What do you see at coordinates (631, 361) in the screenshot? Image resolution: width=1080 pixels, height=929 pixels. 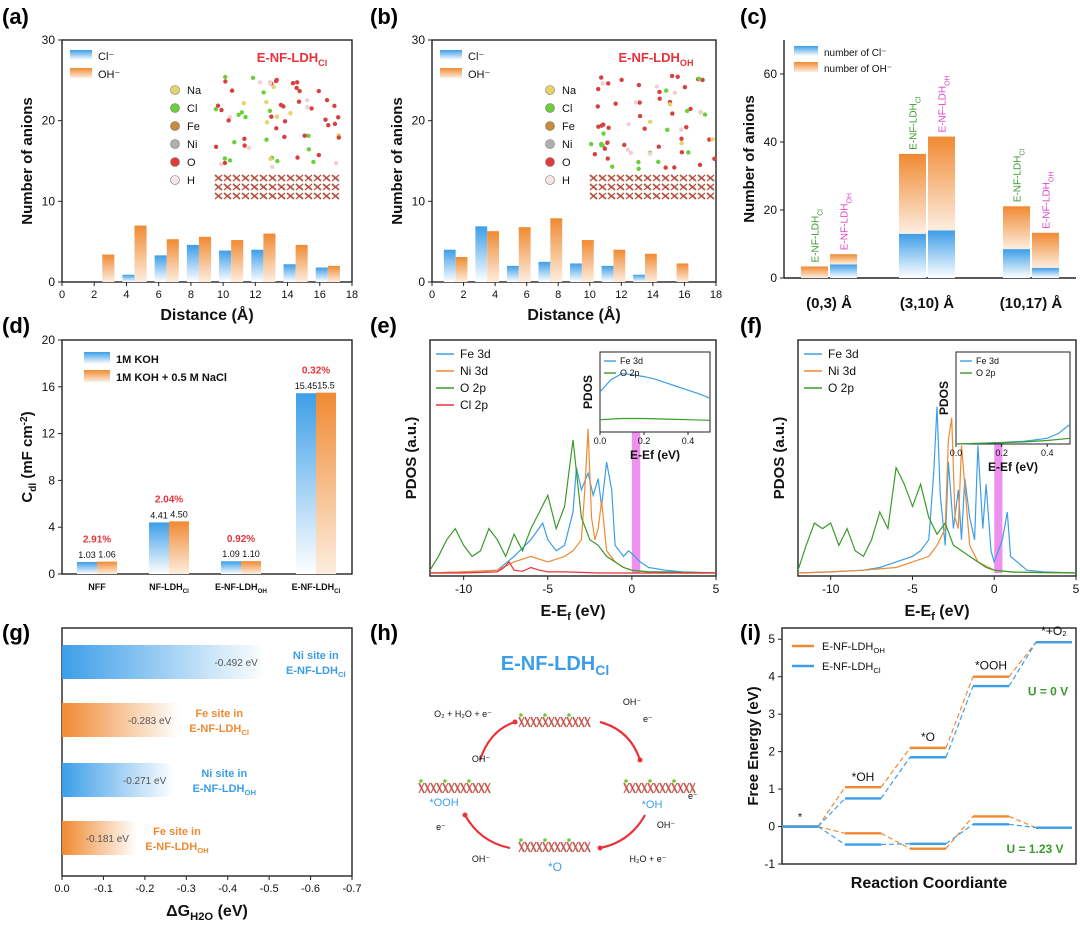 I see `inset-legend-label: Fe 3d` at bounding box center [631, 361].